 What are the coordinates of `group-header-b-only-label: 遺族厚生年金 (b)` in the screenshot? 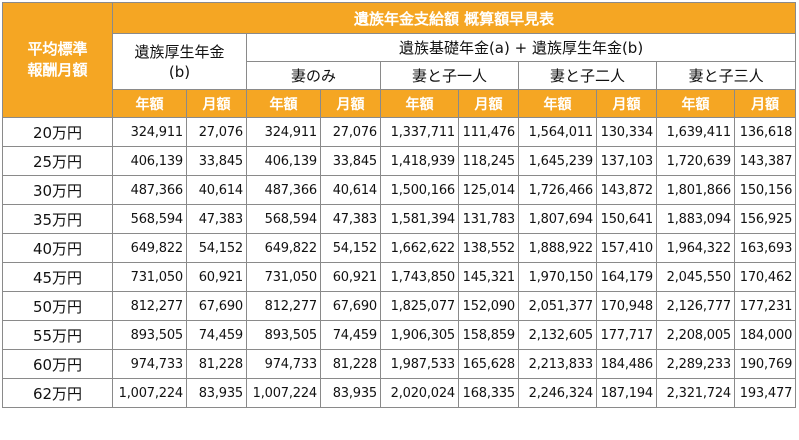 It's located at (179, 61).